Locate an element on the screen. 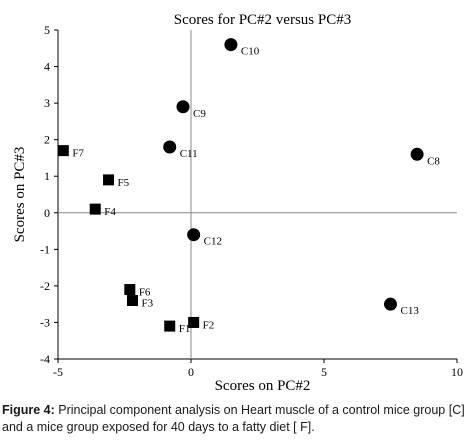 The image size is (470, 443). point-c10 is located at coordinates (231, 45).